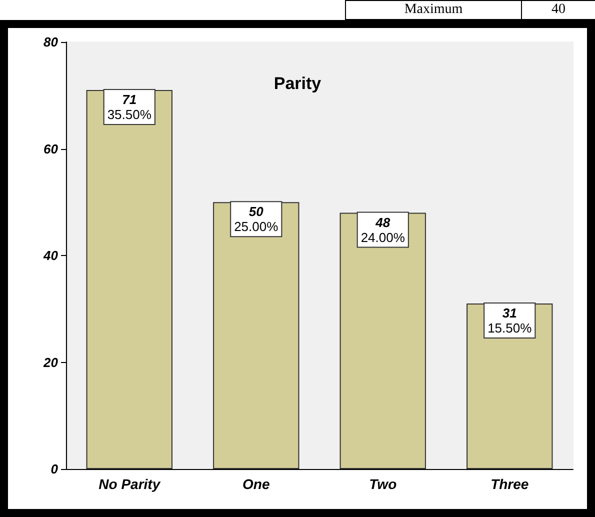 The height and width of the screenshot is (517, 595). I want to click on y-tick-label: 80, so click(51, 42).